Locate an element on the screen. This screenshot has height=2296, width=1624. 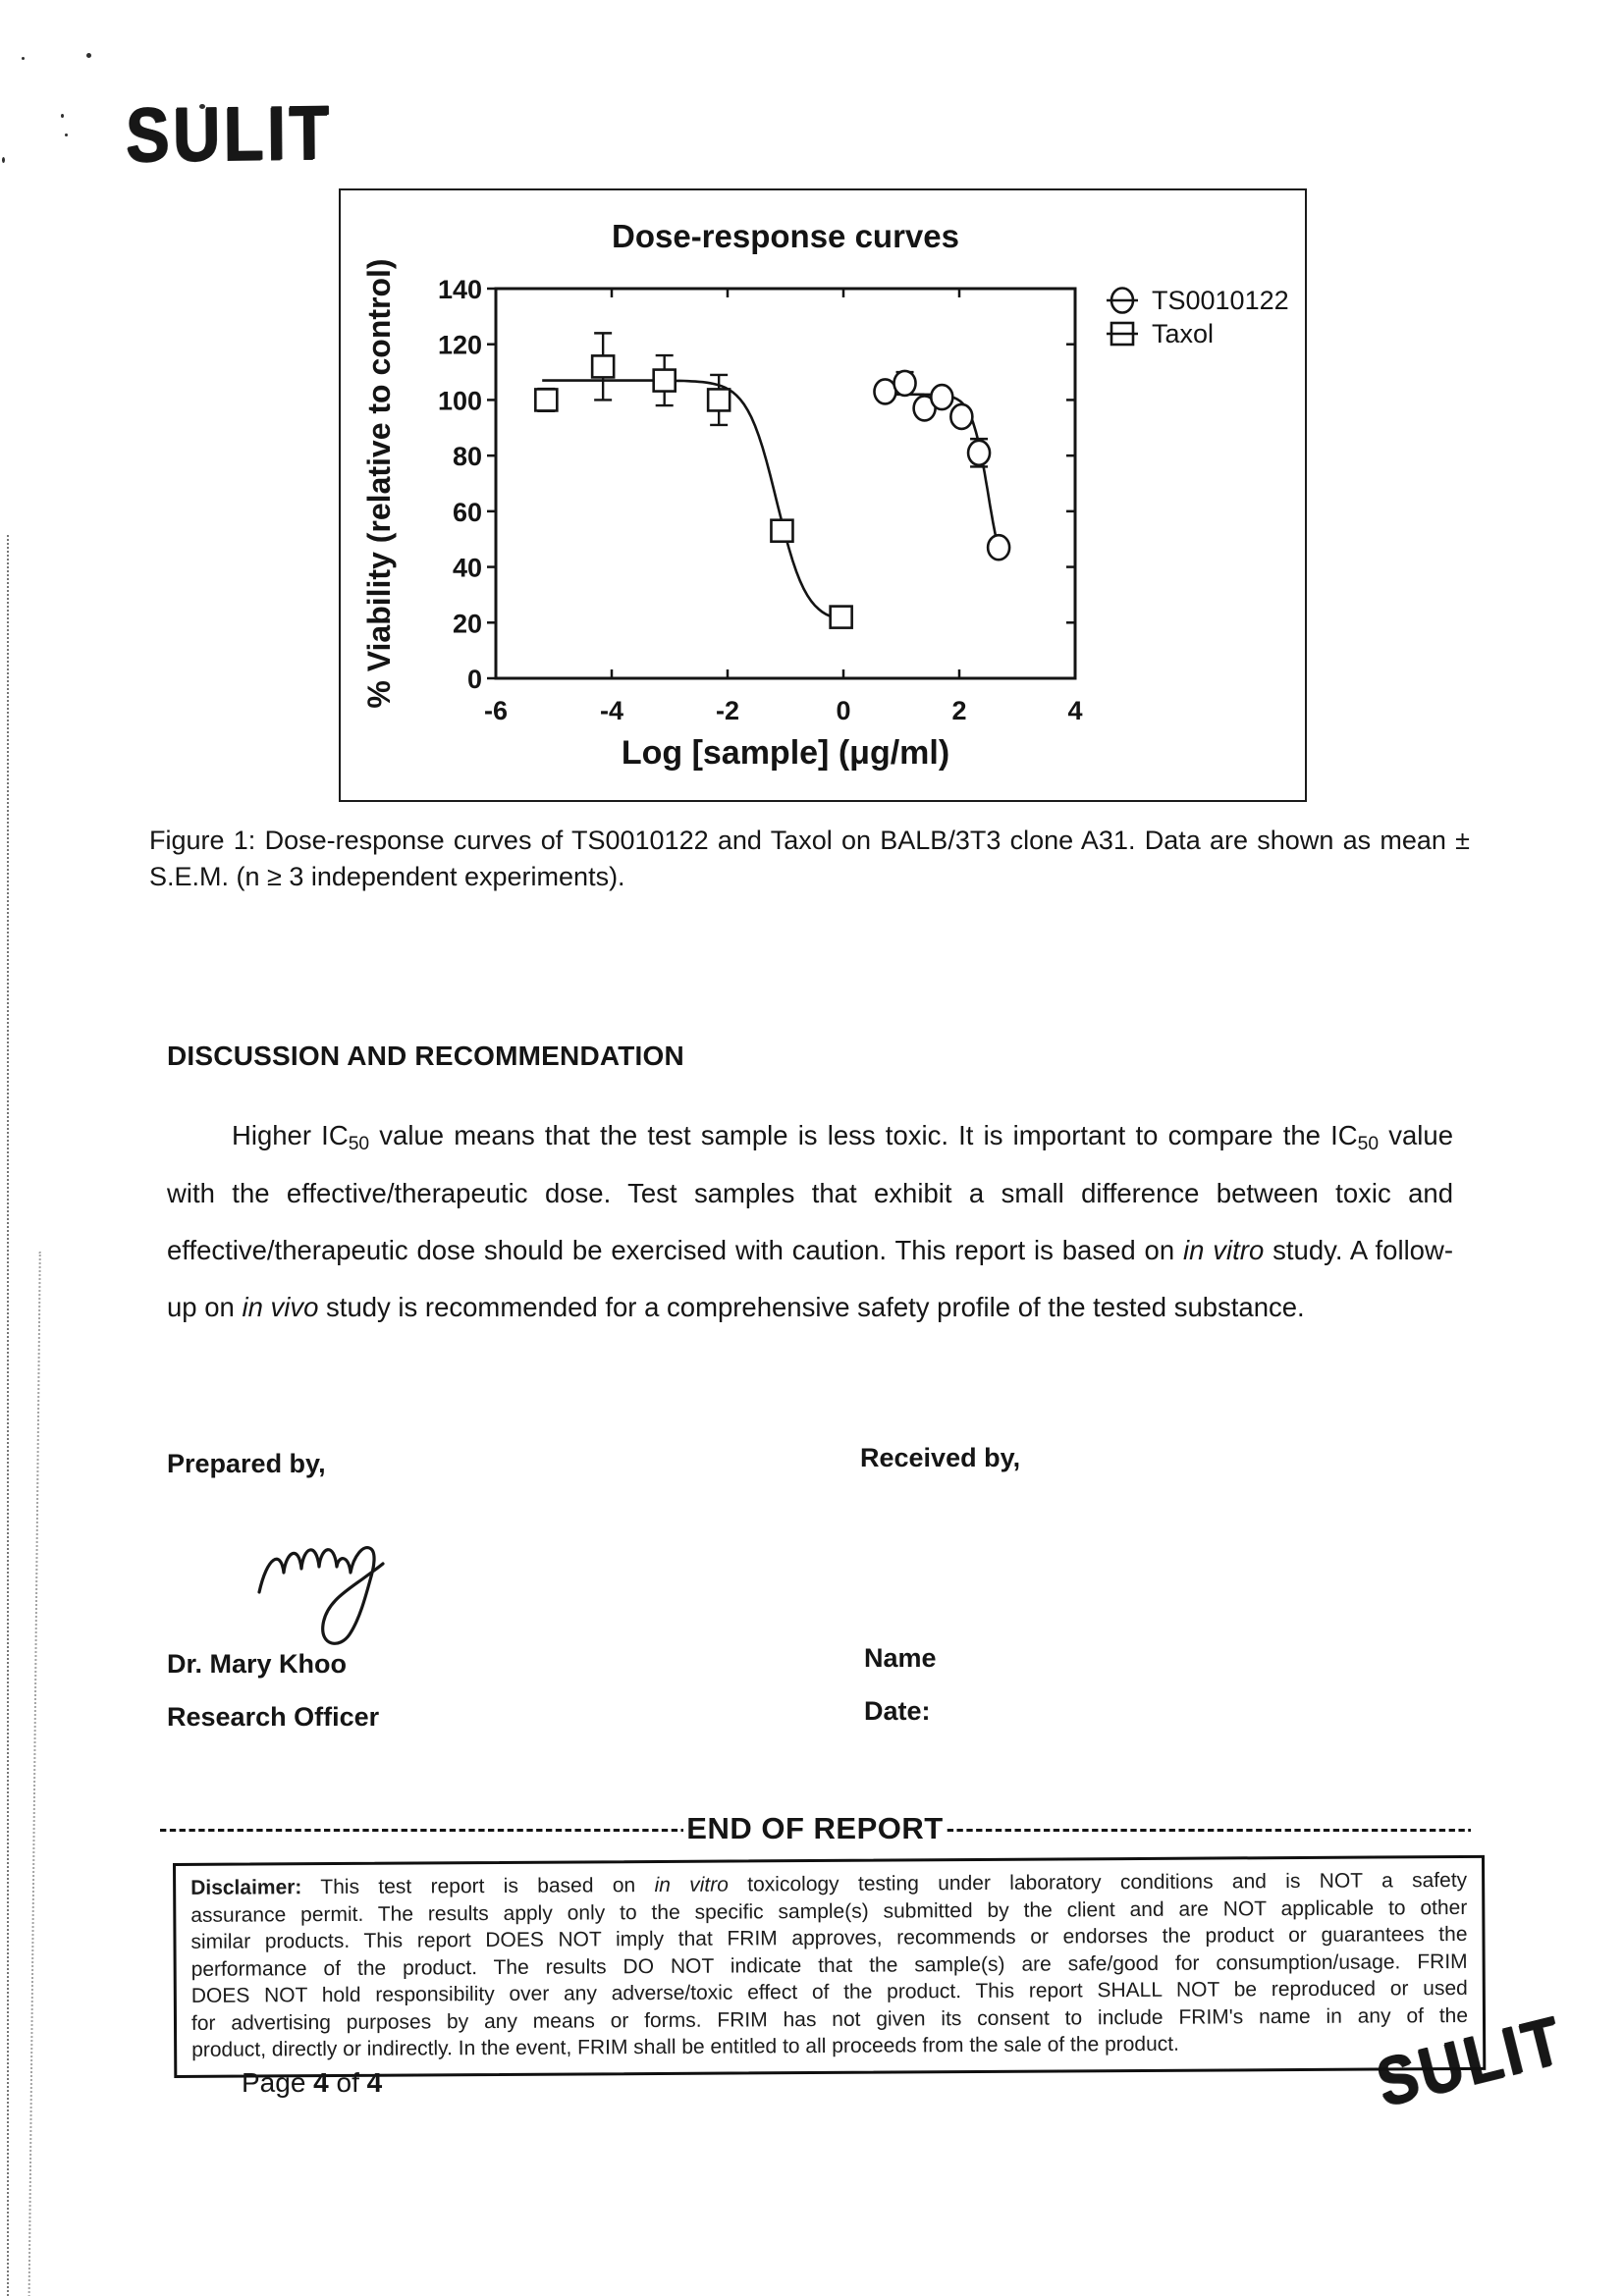
prepared-by-label: Prepared by, is located at coordinates (246, 1463).